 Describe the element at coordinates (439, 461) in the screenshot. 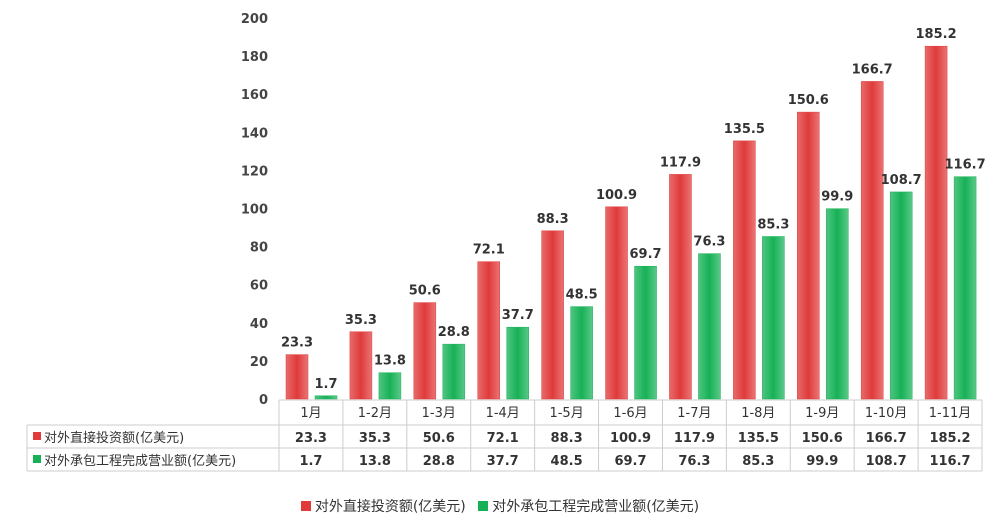

I see `table-cell: 28.8` at that location.